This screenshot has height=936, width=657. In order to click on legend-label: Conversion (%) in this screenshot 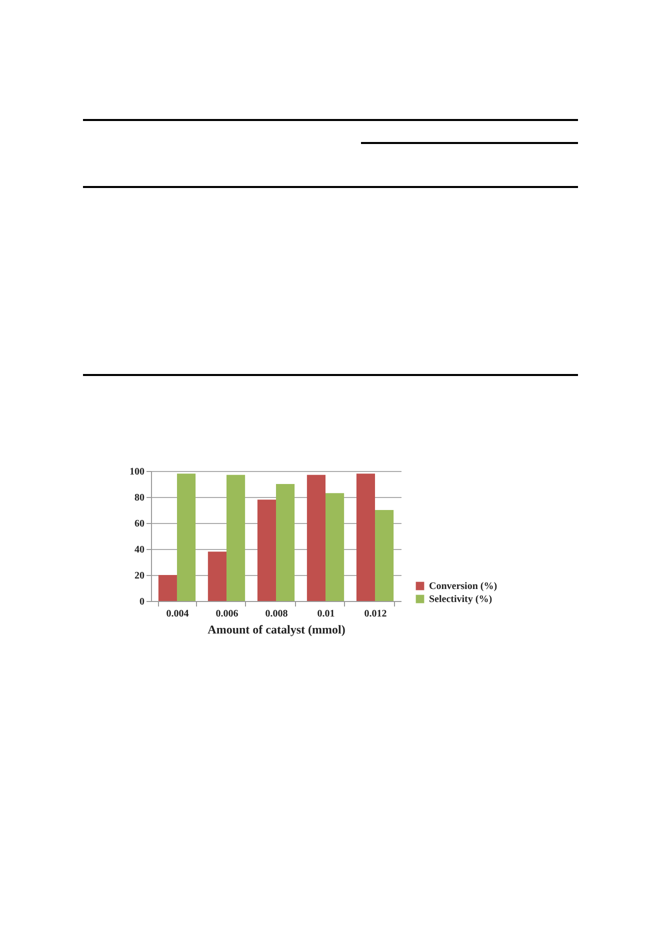, I will do `click(463, 586)`.